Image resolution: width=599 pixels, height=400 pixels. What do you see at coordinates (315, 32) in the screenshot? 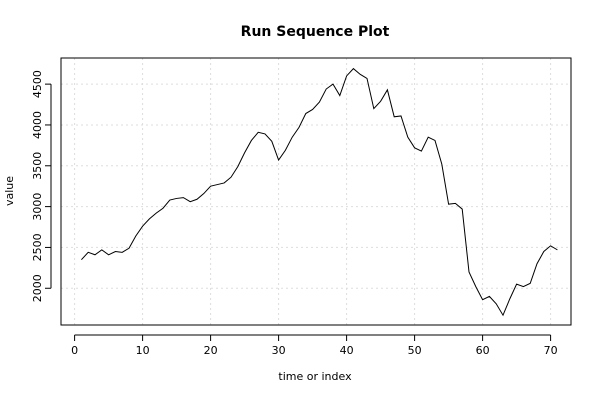
I see `chart-title: Run Sequence Plot` at bounding box center [315, 32].